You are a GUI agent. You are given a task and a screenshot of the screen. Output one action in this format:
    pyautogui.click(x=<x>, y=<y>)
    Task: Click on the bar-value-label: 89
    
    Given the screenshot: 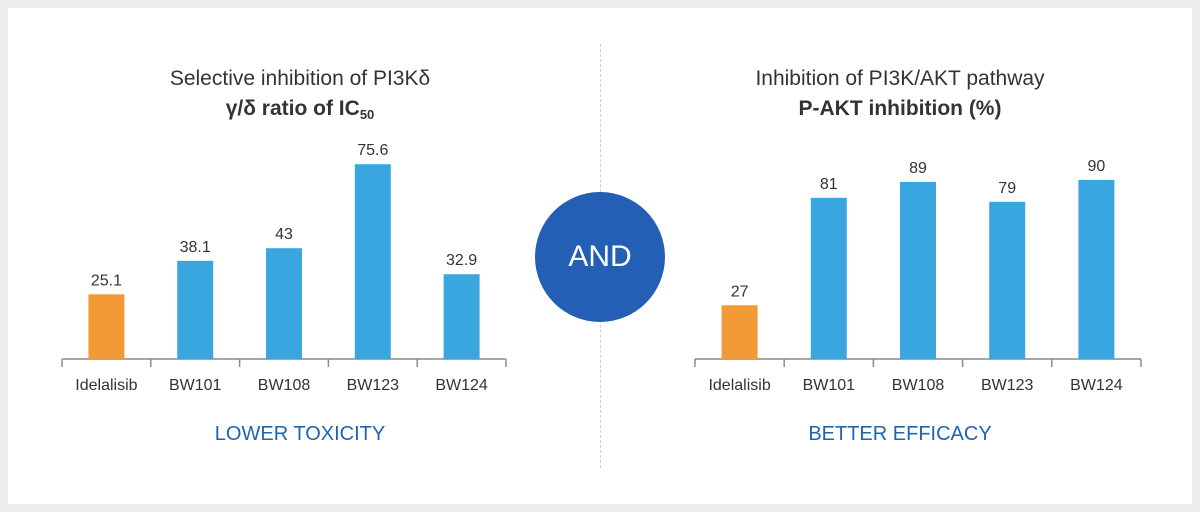 What is the action you would take?
    pyautogui.click(x=918, y=168)
    